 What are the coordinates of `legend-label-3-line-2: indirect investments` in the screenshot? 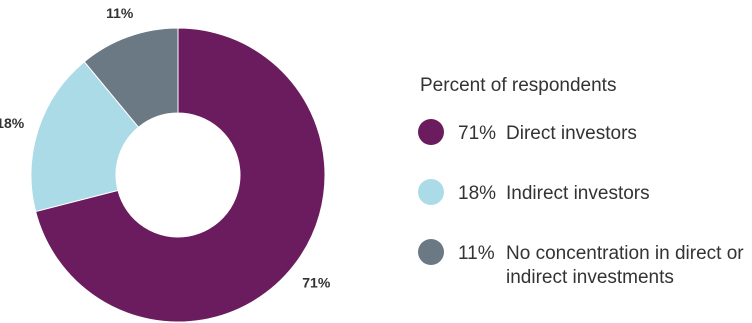 It's located at (590, 277).